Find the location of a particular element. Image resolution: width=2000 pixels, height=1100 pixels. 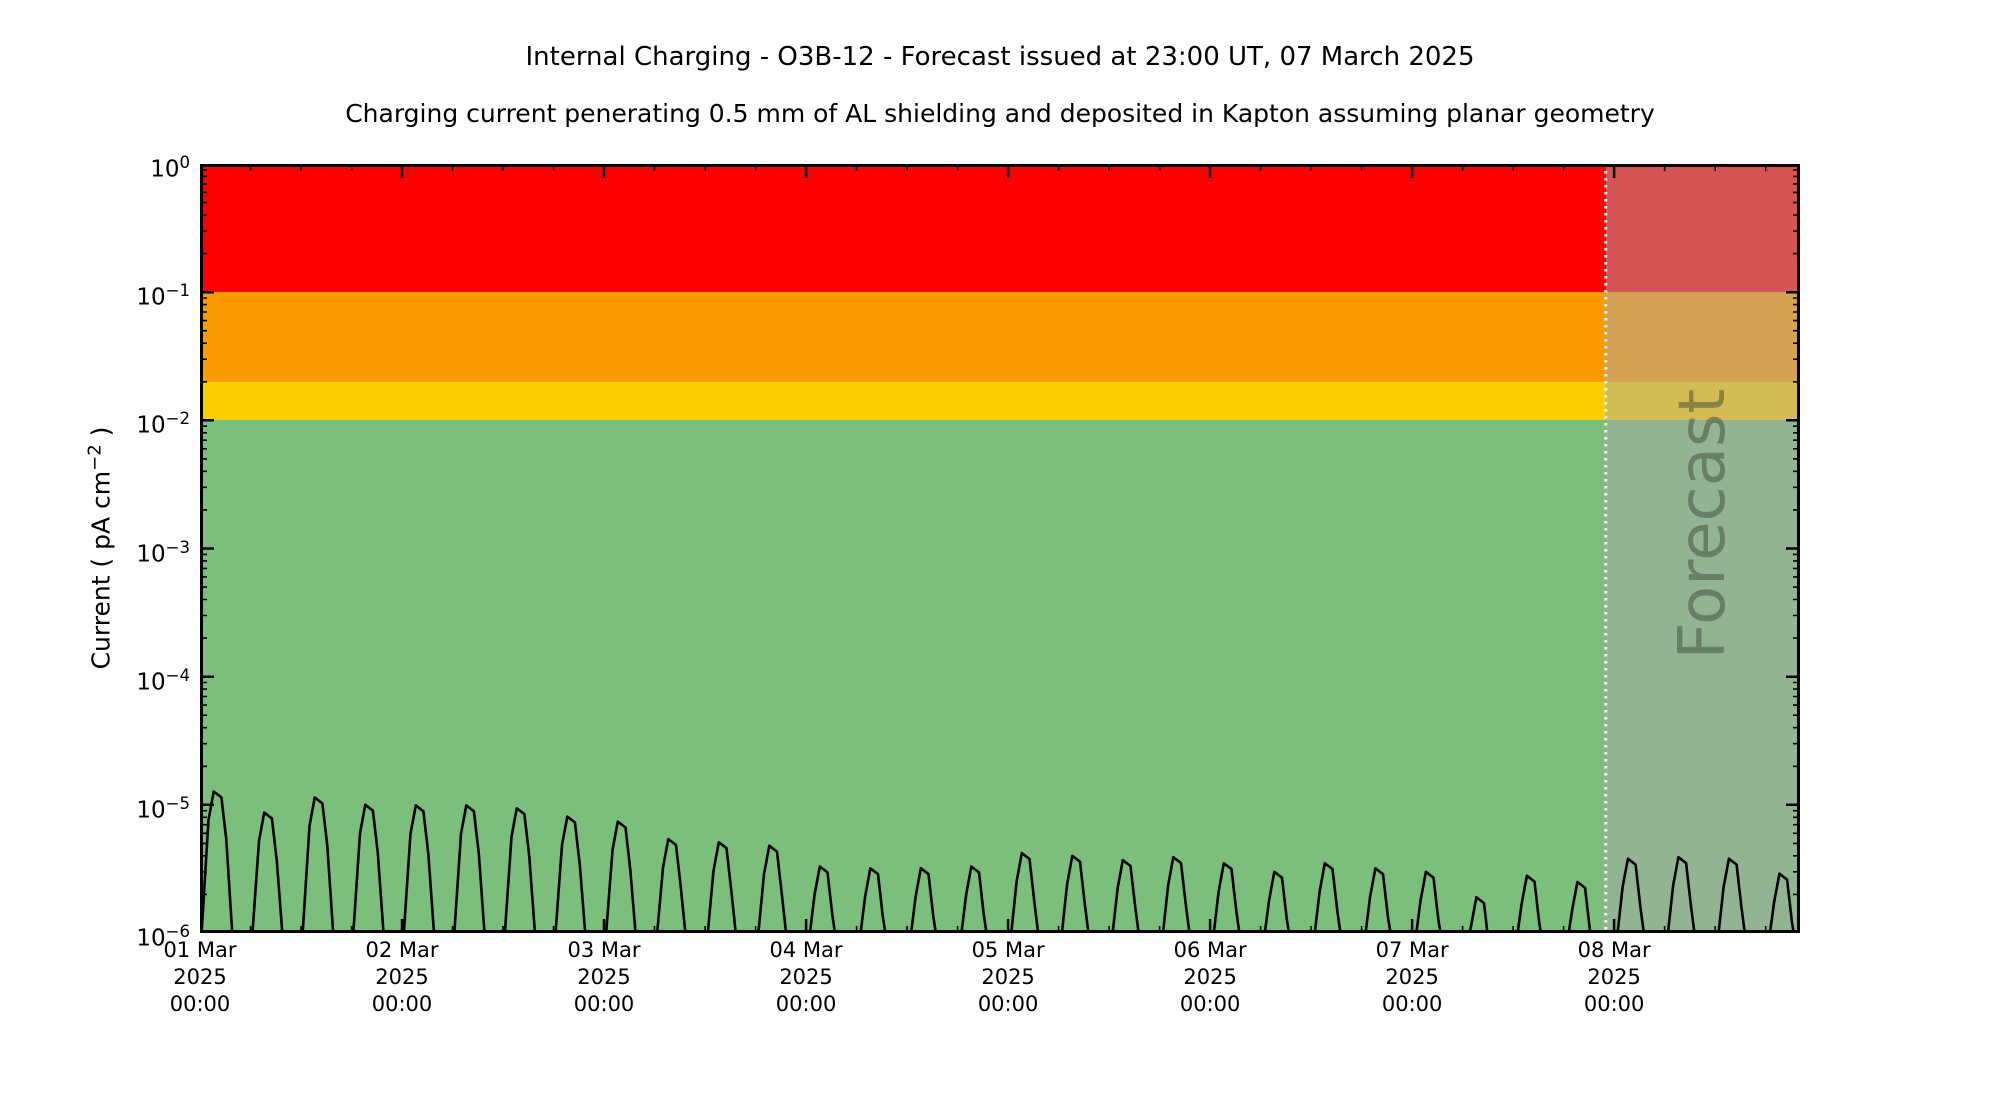

x-tick-label: 04 Mar 2025 00:00 is located at coordinates (806, 977).